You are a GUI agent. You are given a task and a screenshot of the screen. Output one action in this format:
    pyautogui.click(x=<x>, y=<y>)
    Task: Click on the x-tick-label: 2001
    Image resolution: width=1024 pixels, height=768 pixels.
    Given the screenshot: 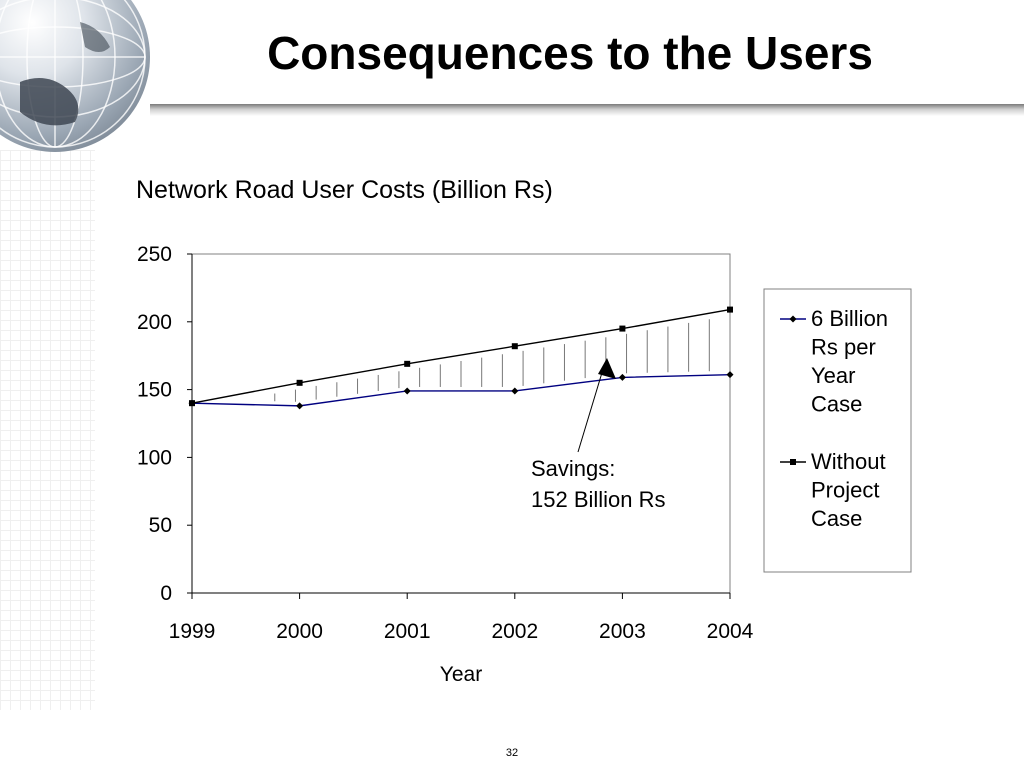 What is the action you would take?
    pyautogui.click(x=407, y=631)
    